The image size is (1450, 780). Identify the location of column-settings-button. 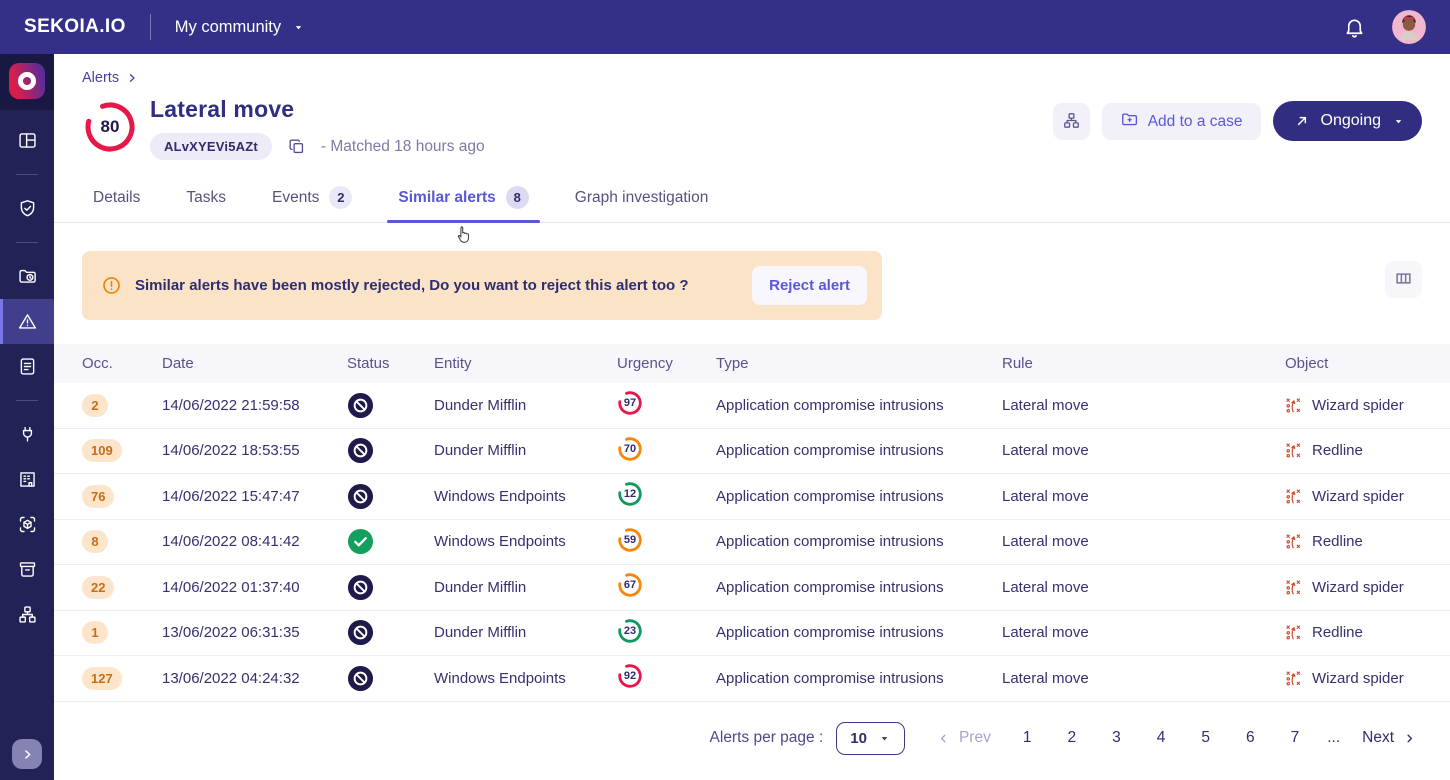
(1403, 279).